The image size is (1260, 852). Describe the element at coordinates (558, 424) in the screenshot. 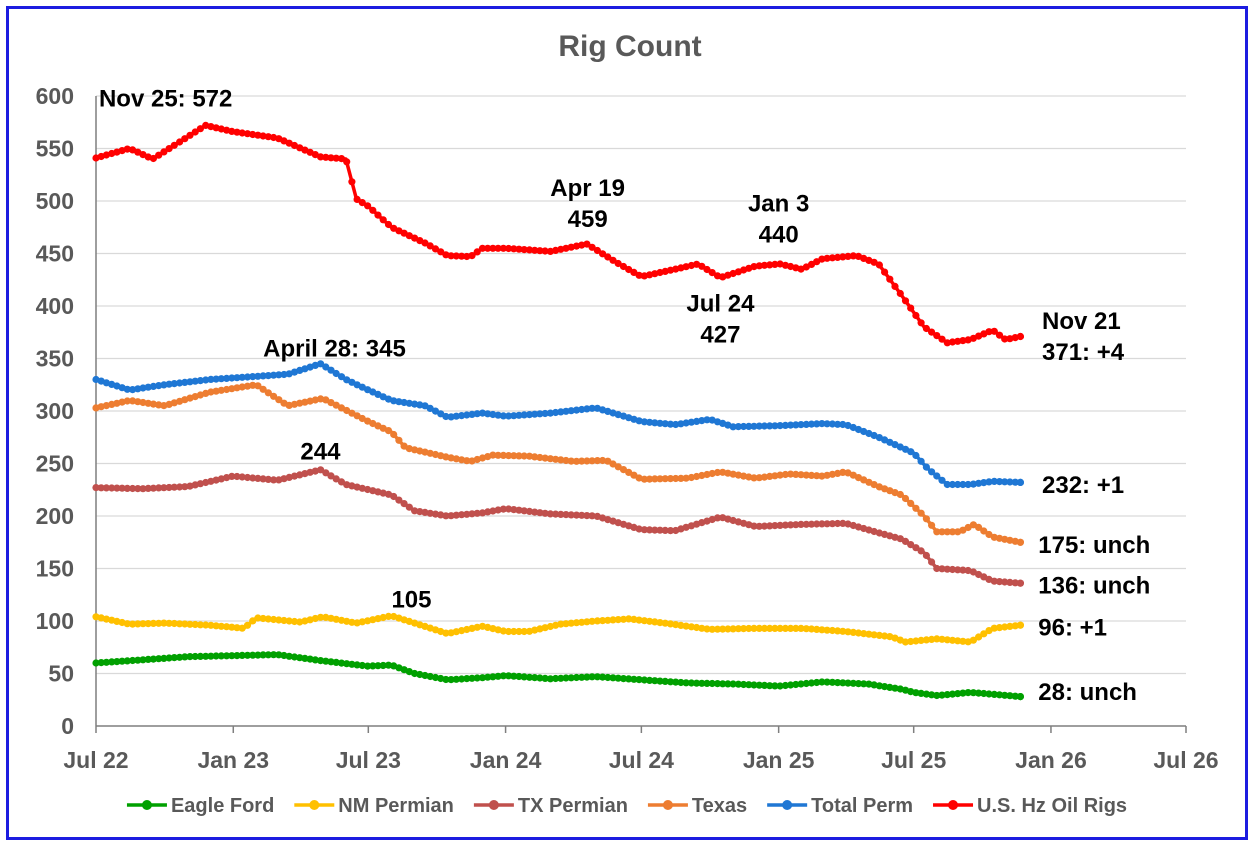

I see `series-total-perm` at that location.